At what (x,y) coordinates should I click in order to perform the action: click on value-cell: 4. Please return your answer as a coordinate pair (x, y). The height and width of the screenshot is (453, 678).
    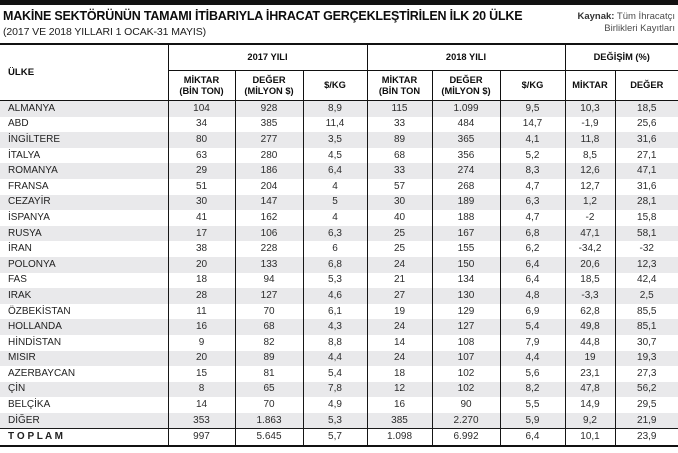
    Looking at the image, I should click on (334, 186).